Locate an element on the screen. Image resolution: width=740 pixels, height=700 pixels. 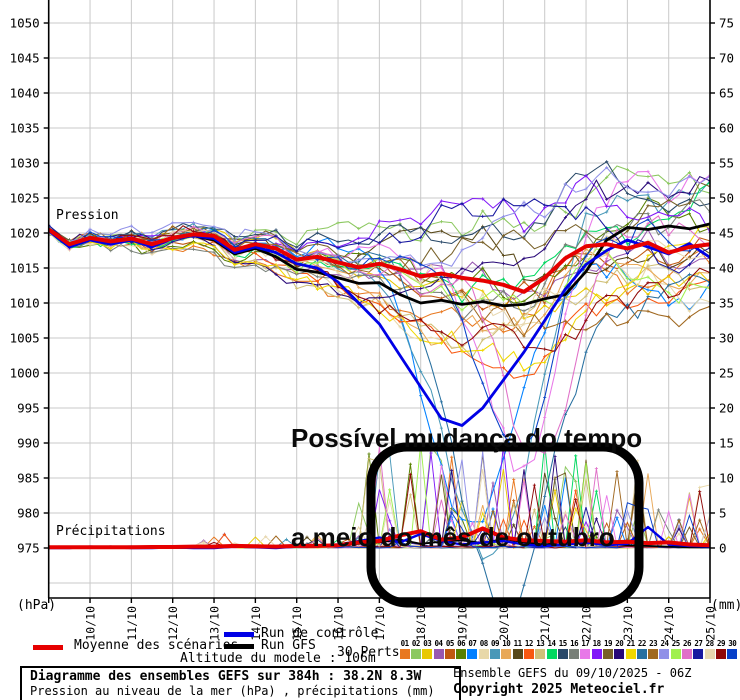
member-number: 28 is located at coordinates (710, 643).